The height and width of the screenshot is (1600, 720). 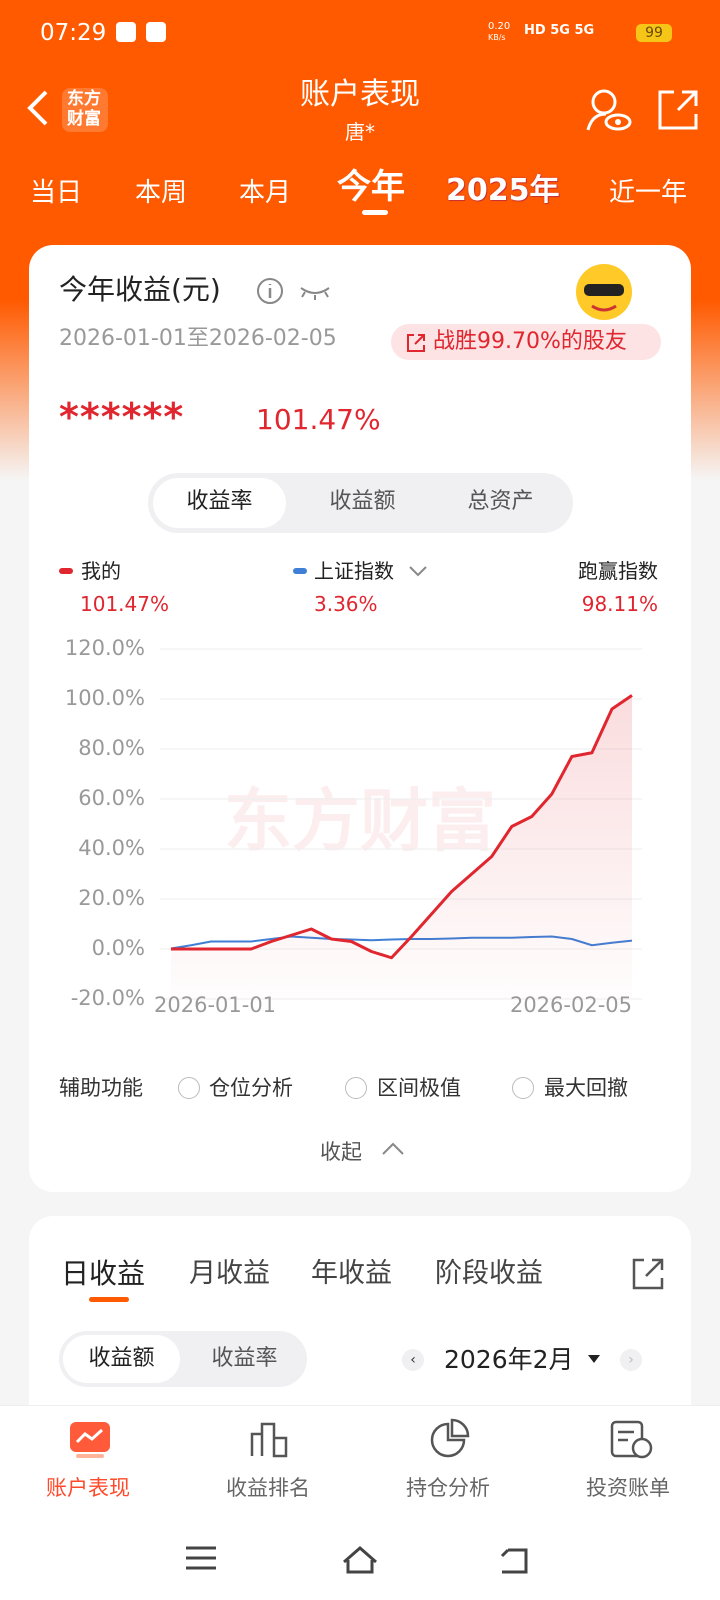 I want to click on card-icons, so click(x=295, y=291).